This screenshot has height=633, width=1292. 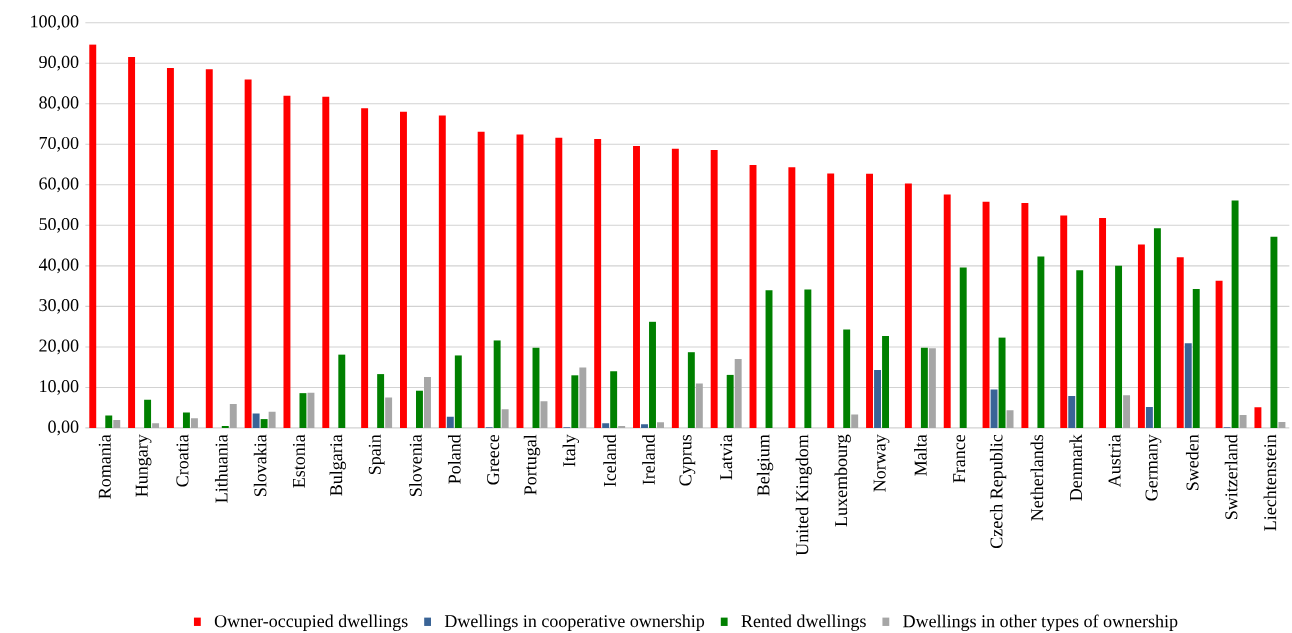 I want to click on legend-label: Dwellings in cooperative ownership, so click(x=574, y=622).